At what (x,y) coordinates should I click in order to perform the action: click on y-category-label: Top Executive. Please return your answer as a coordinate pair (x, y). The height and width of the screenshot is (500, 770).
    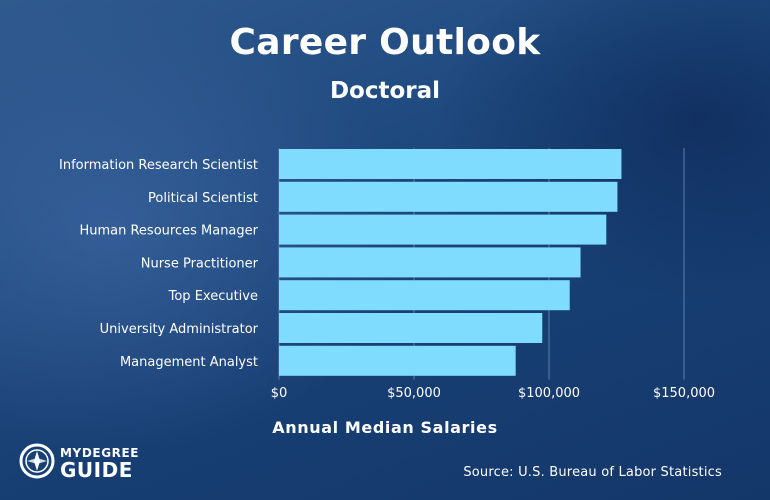
    Looking at the image, I should click on (213, 296).